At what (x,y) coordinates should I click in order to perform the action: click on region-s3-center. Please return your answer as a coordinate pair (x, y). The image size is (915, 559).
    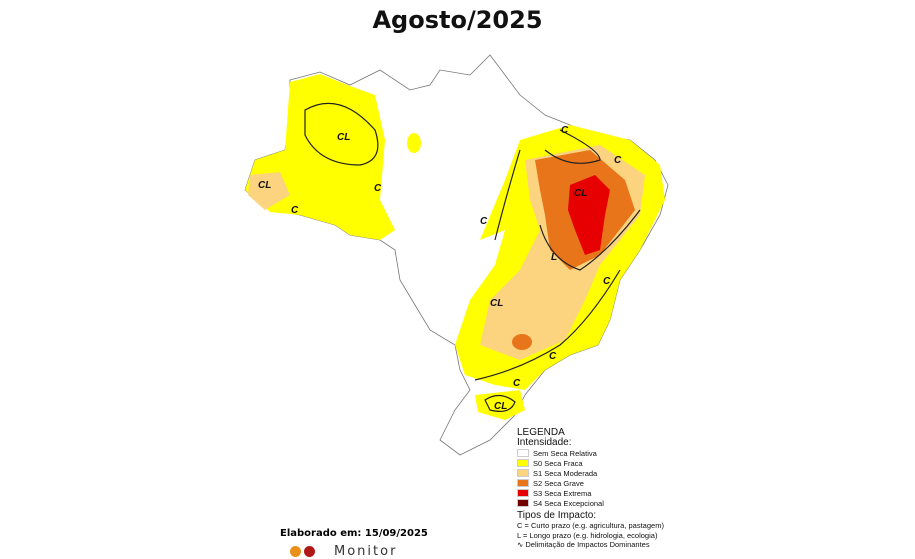
    Looking at the image, I should click on (589, 215).